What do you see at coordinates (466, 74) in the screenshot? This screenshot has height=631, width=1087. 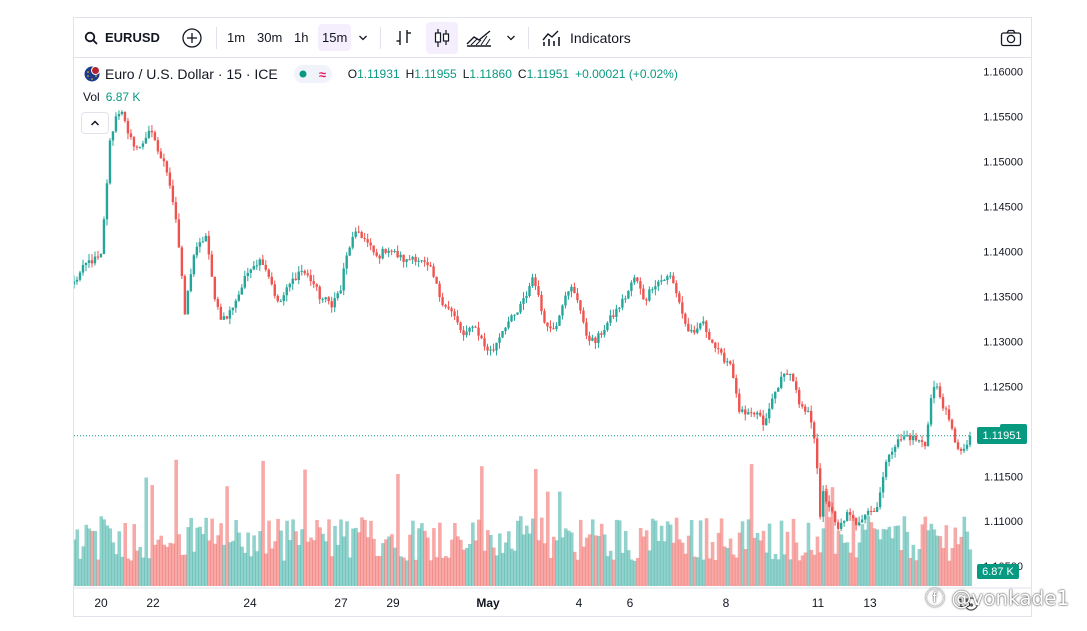 I see `low-label: L` at bounding box center [466, 74].